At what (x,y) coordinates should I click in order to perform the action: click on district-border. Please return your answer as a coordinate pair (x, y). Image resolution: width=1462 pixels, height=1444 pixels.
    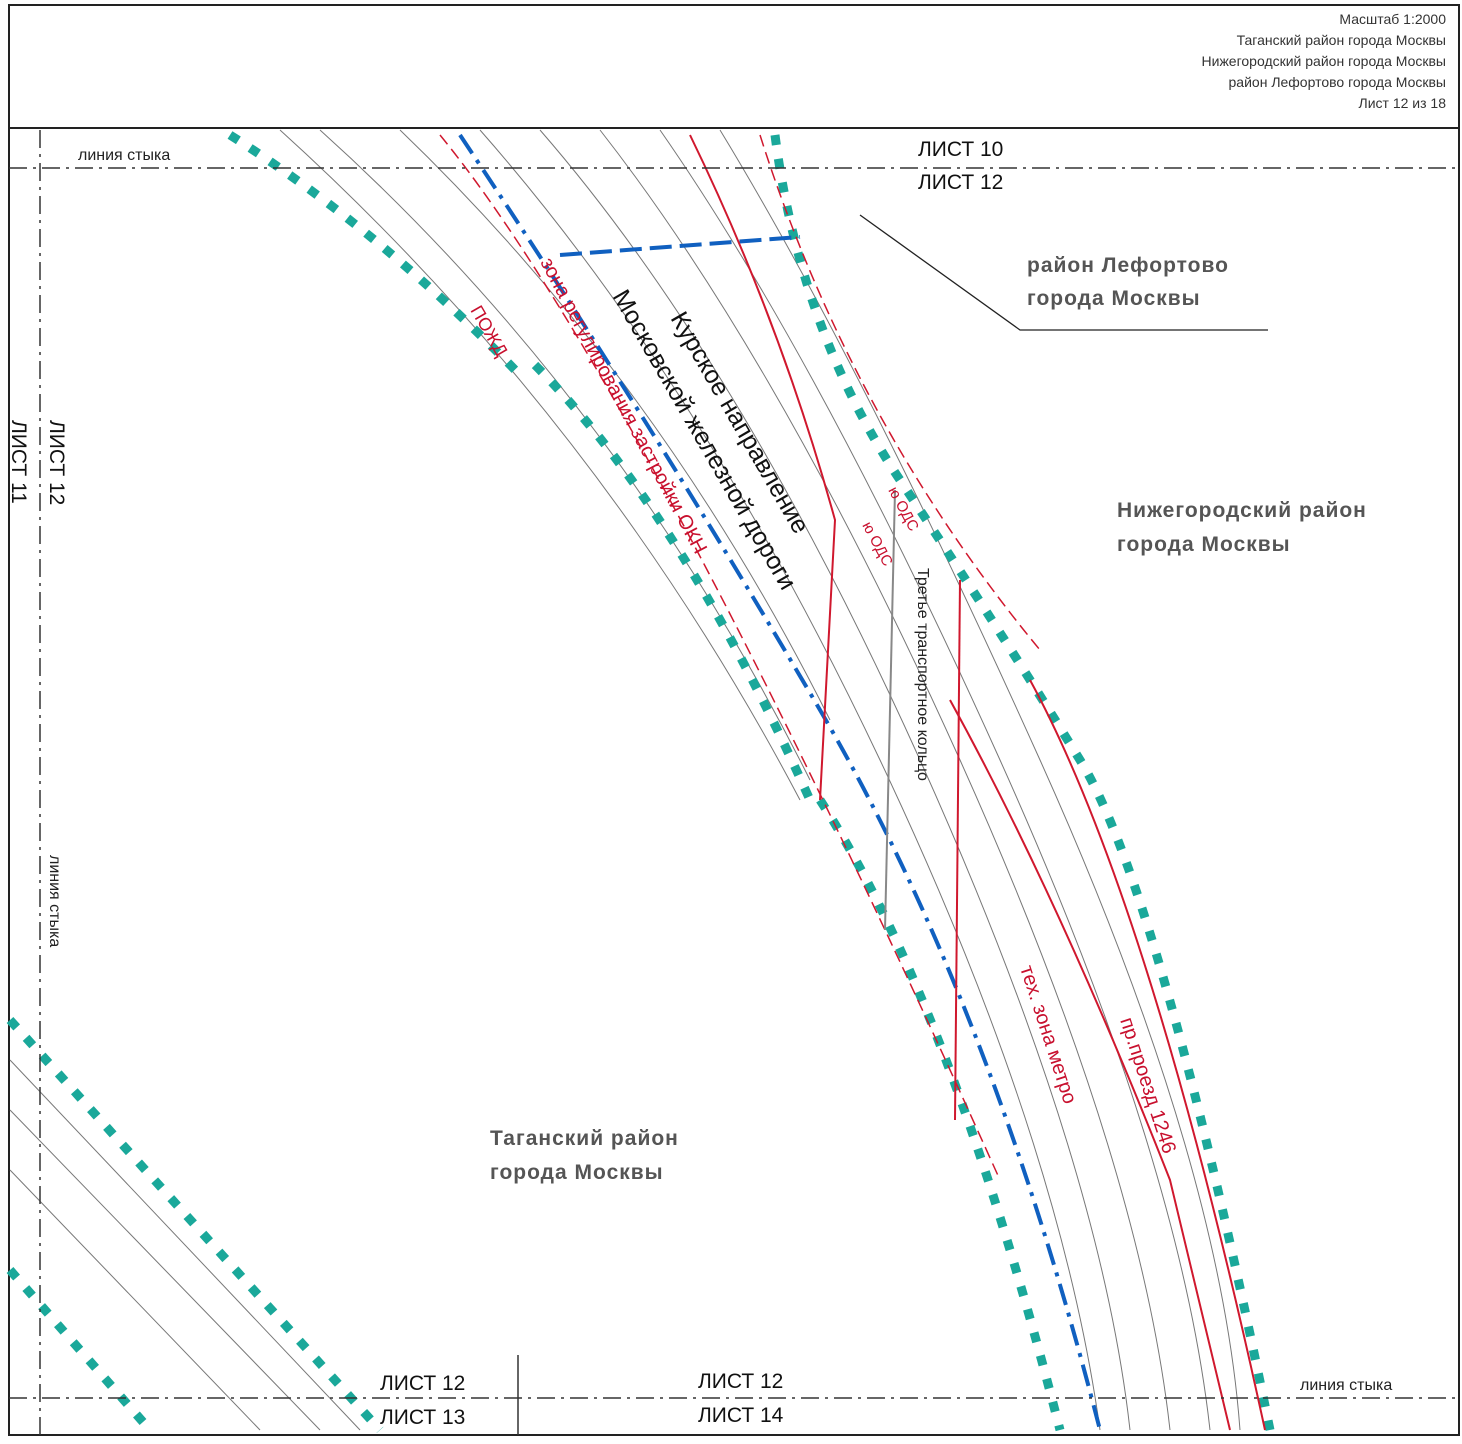
    Looking at the image, I should click on (680, 246).